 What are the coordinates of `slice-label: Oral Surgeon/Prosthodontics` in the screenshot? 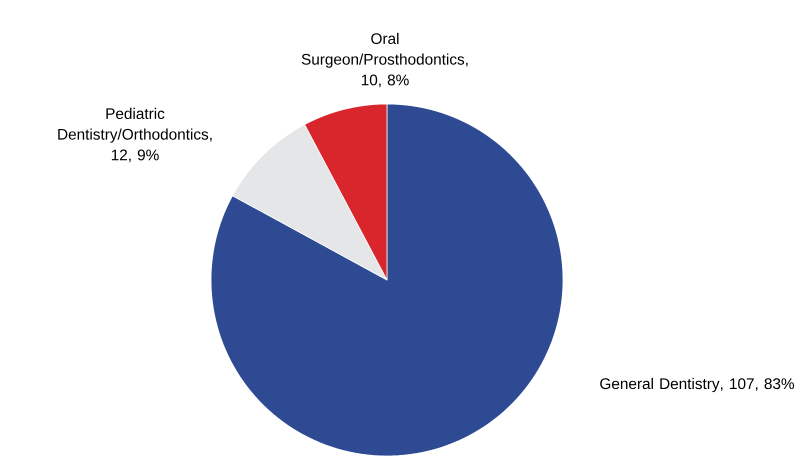 It's located at (383, 50).